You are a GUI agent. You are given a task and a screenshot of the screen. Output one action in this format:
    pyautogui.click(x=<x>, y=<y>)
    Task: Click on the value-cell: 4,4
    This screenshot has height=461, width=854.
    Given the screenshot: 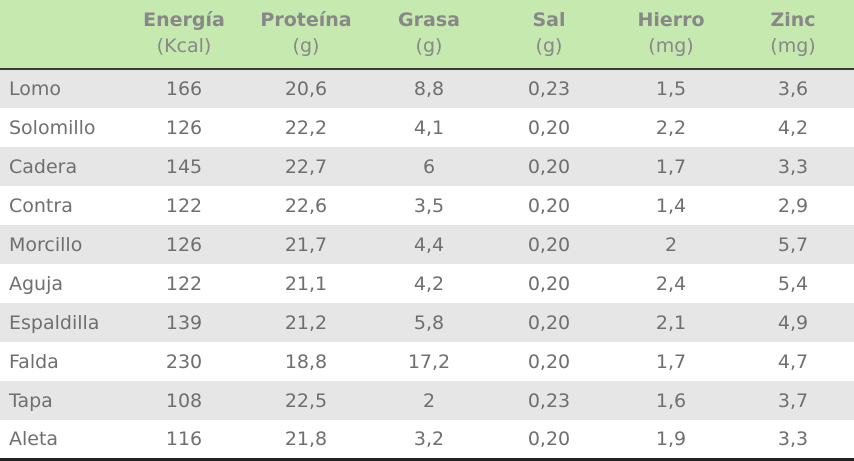 What is the action you would take?
    pyautogui.click(x=429, y=244)
    